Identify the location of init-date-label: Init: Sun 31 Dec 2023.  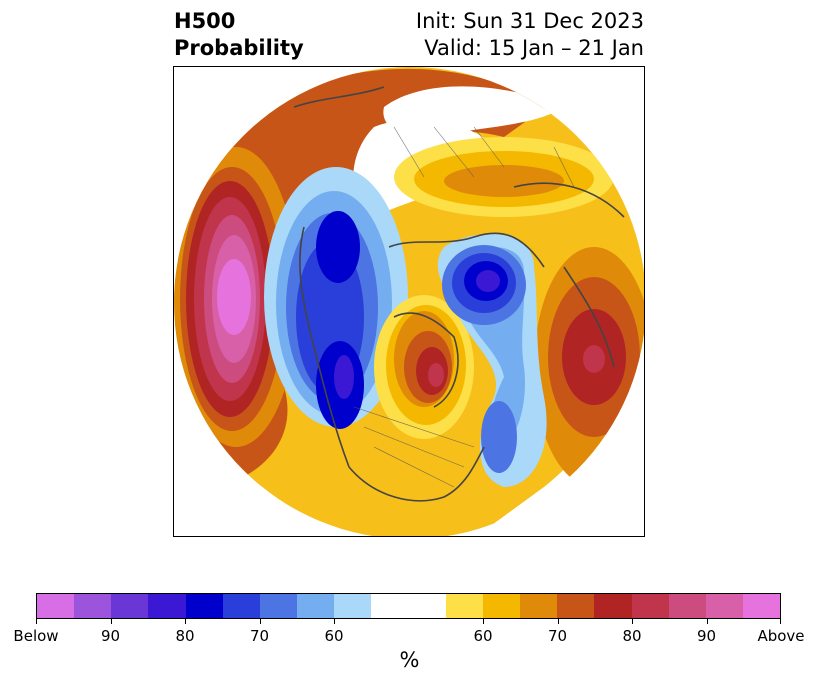
(529, 21).